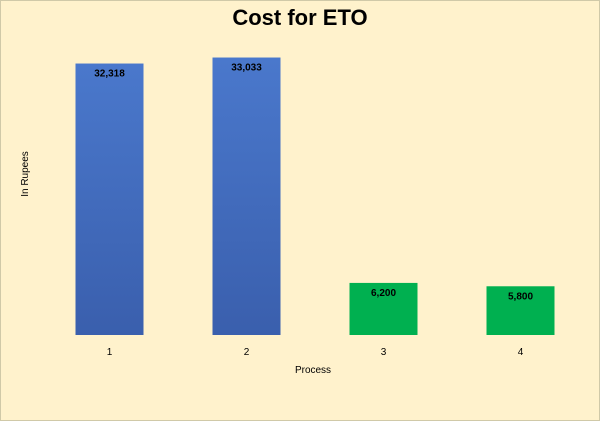  What do you see at coordinates (299, 17) in the screenshot?
I see `chart-title: Cost for ETO` at bounding box center [299, 17].